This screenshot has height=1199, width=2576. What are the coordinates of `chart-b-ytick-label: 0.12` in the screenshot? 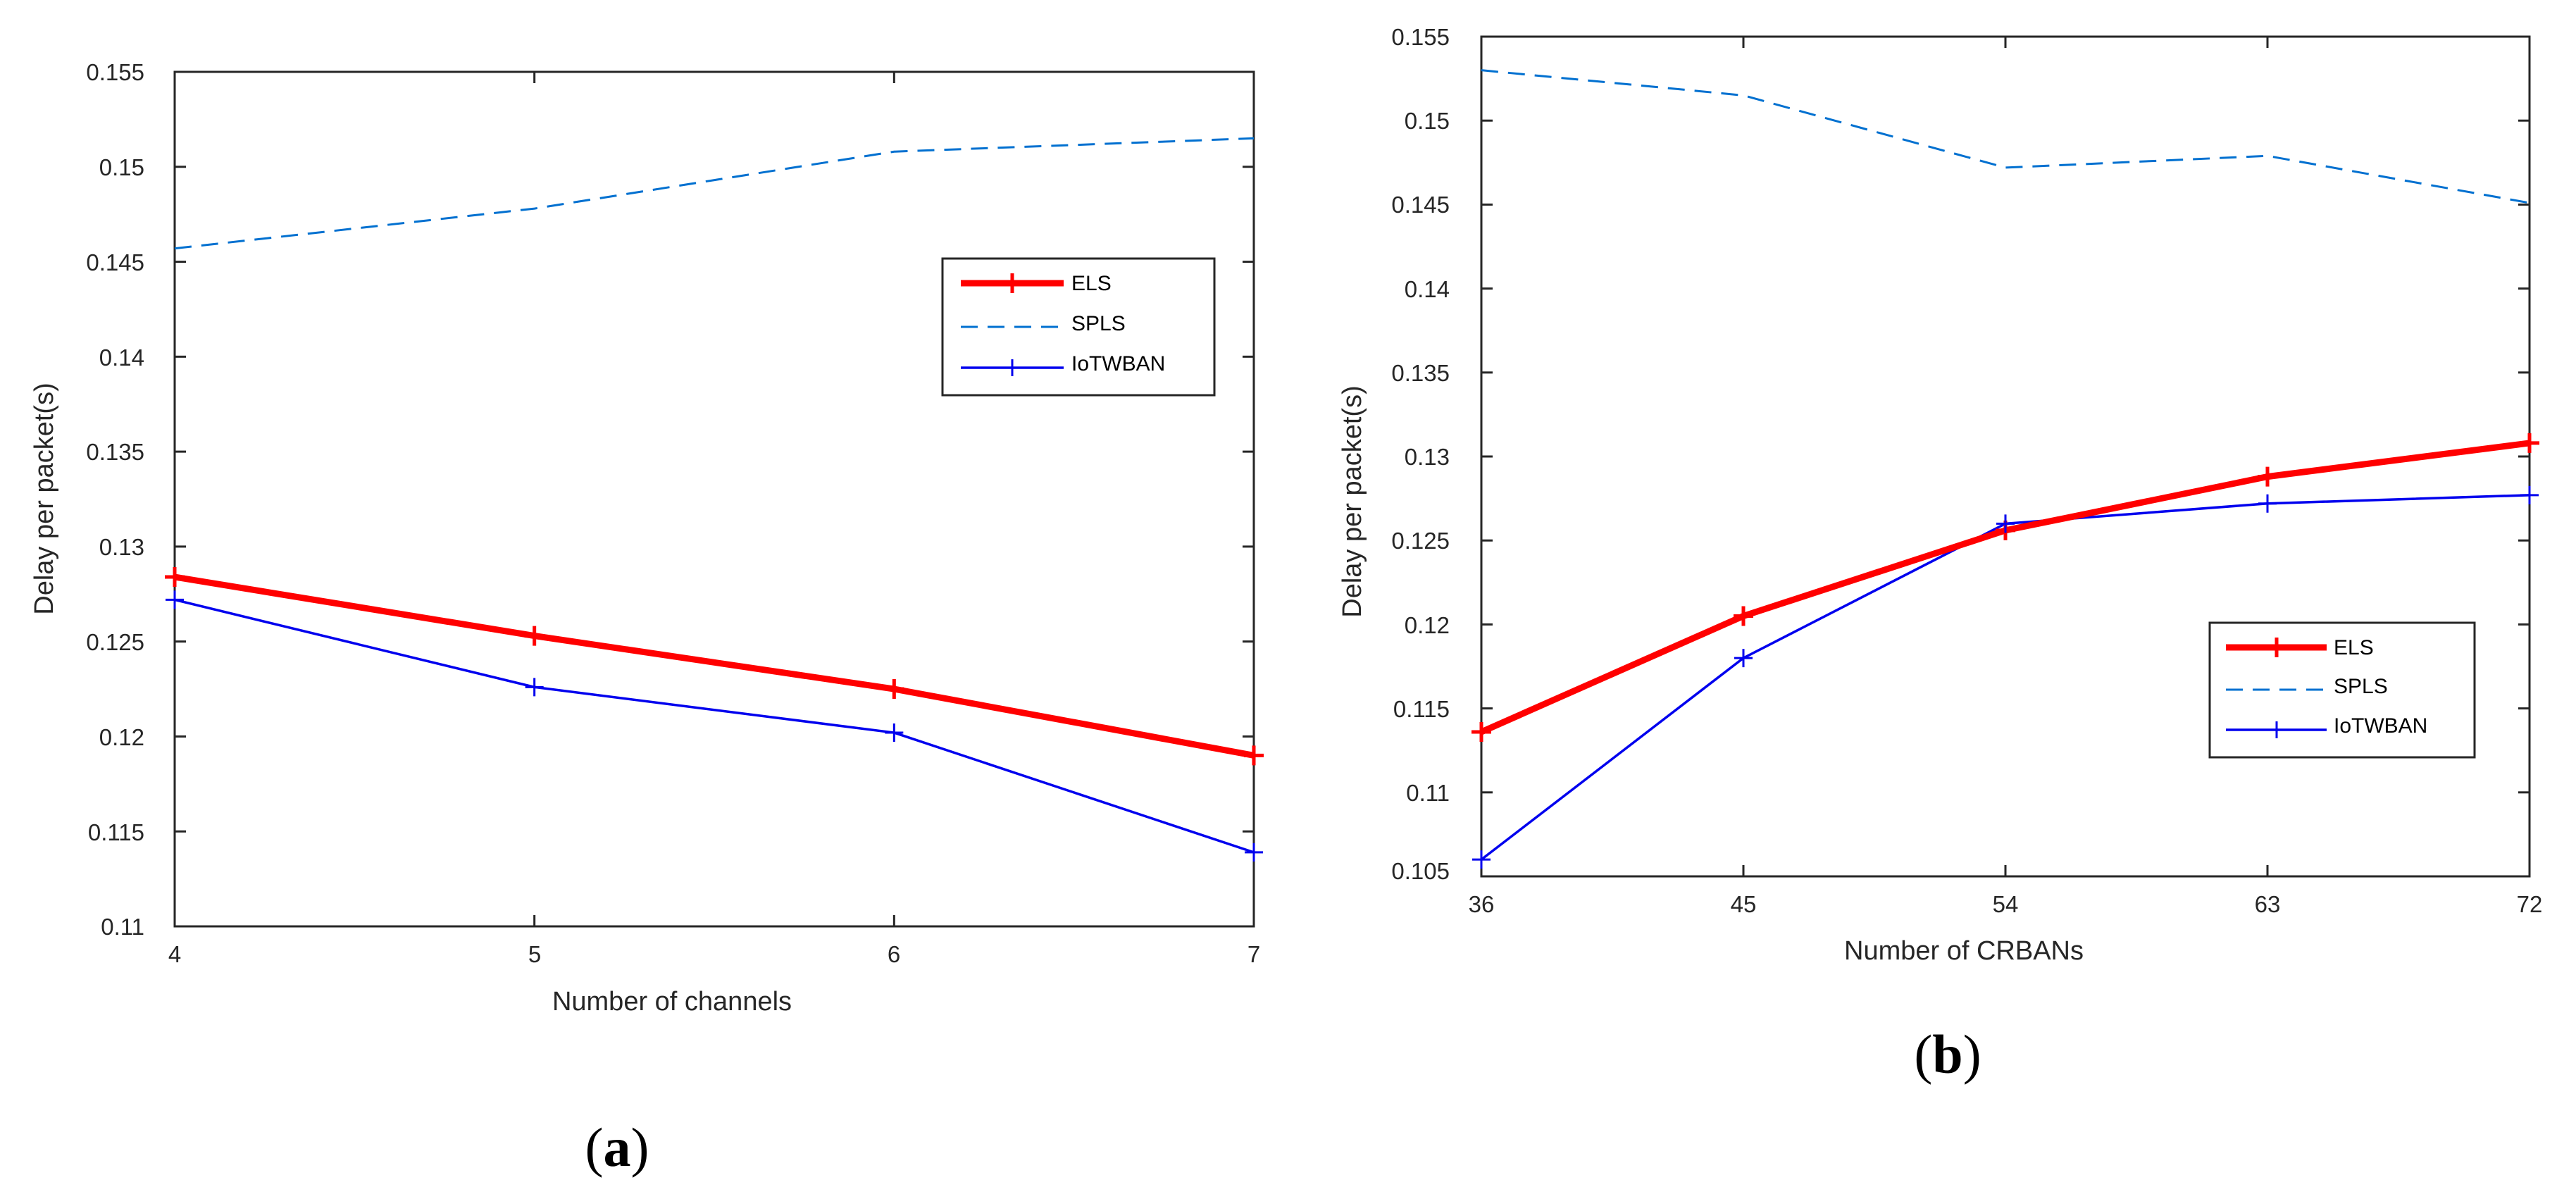 It's located at (1427, 625).